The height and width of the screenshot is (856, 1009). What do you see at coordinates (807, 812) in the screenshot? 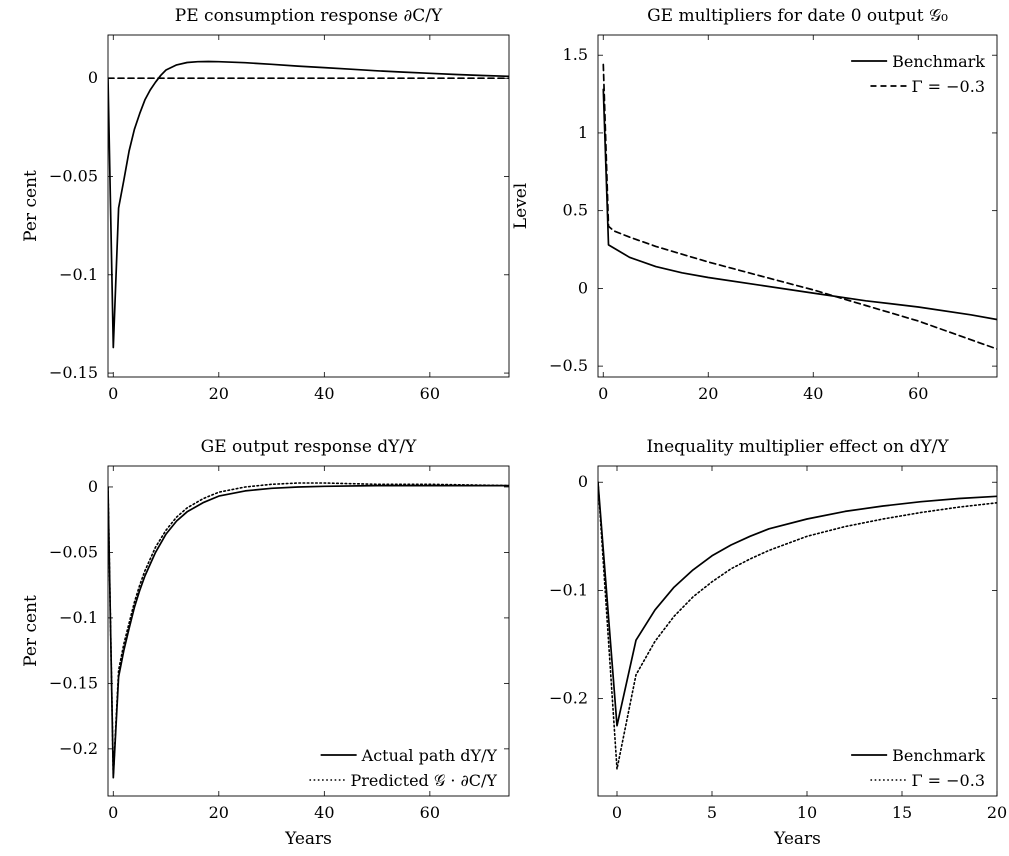
I see `x-tick-label: 10` at bounding box center [807, 812].